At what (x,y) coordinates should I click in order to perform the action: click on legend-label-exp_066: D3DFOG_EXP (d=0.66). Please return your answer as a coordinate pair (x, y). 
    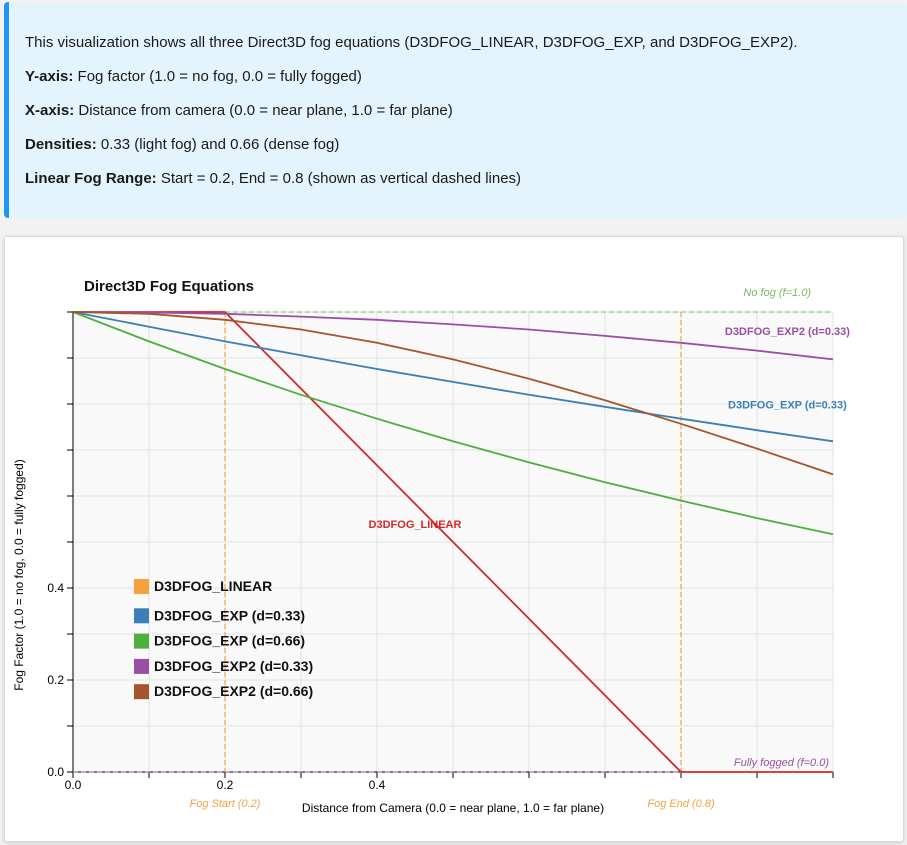
    Looking at the image, I should click on (229, 641).